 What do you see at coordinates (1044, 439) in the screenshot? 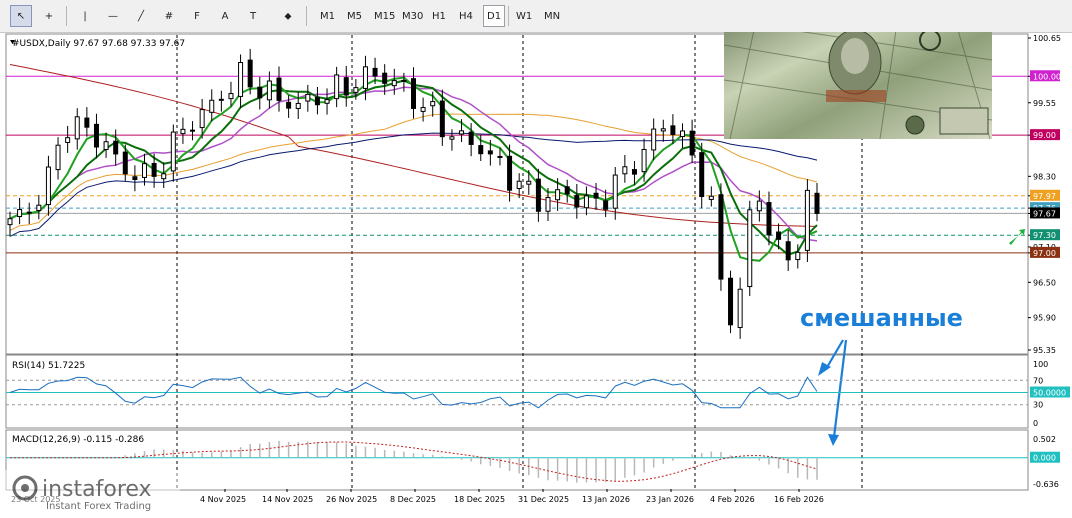
I see `macd-scale-label: 0.502` at bounding box center [1044, 439].